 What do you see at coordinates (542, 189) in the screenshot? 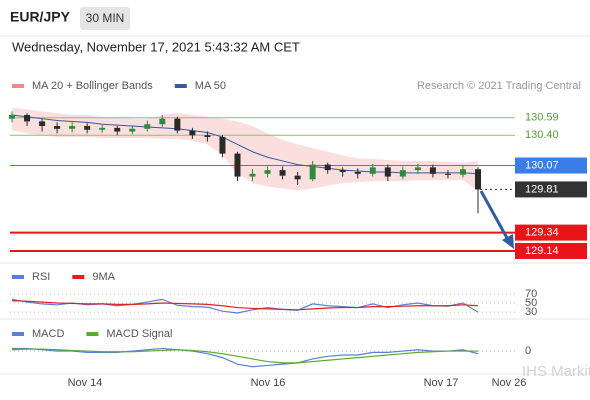
I see `price-level-label: 129.81` at bounding box center [542, 189].